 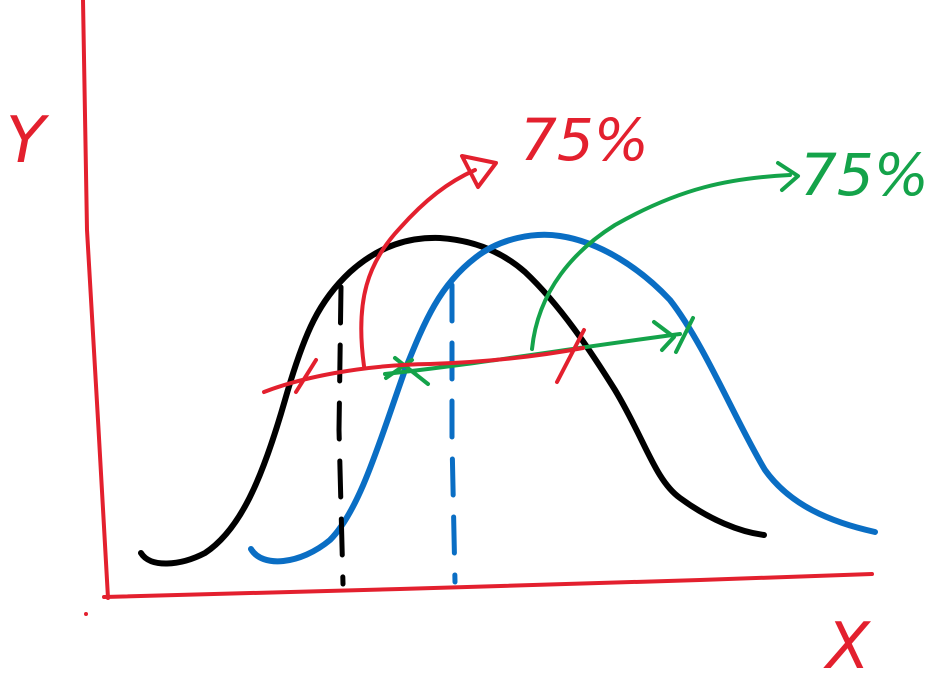 I want to click on green-leader-line, so click(x=661, y=262).